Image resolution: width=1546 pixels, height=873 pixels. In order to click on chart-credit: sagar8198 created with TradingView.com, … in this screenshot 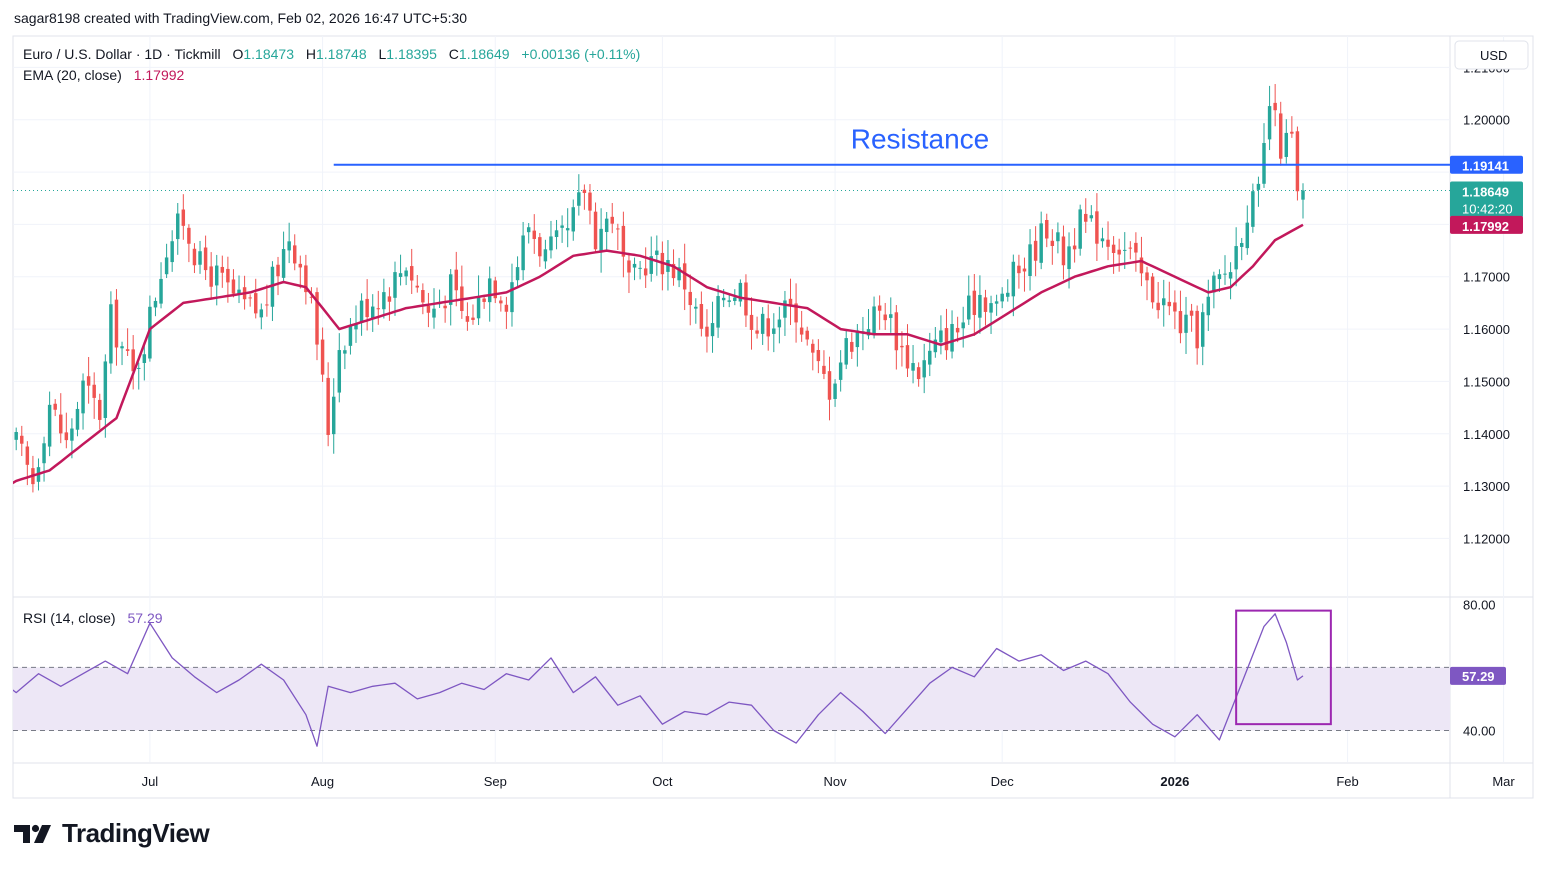, I will do `click(241, 18)`.